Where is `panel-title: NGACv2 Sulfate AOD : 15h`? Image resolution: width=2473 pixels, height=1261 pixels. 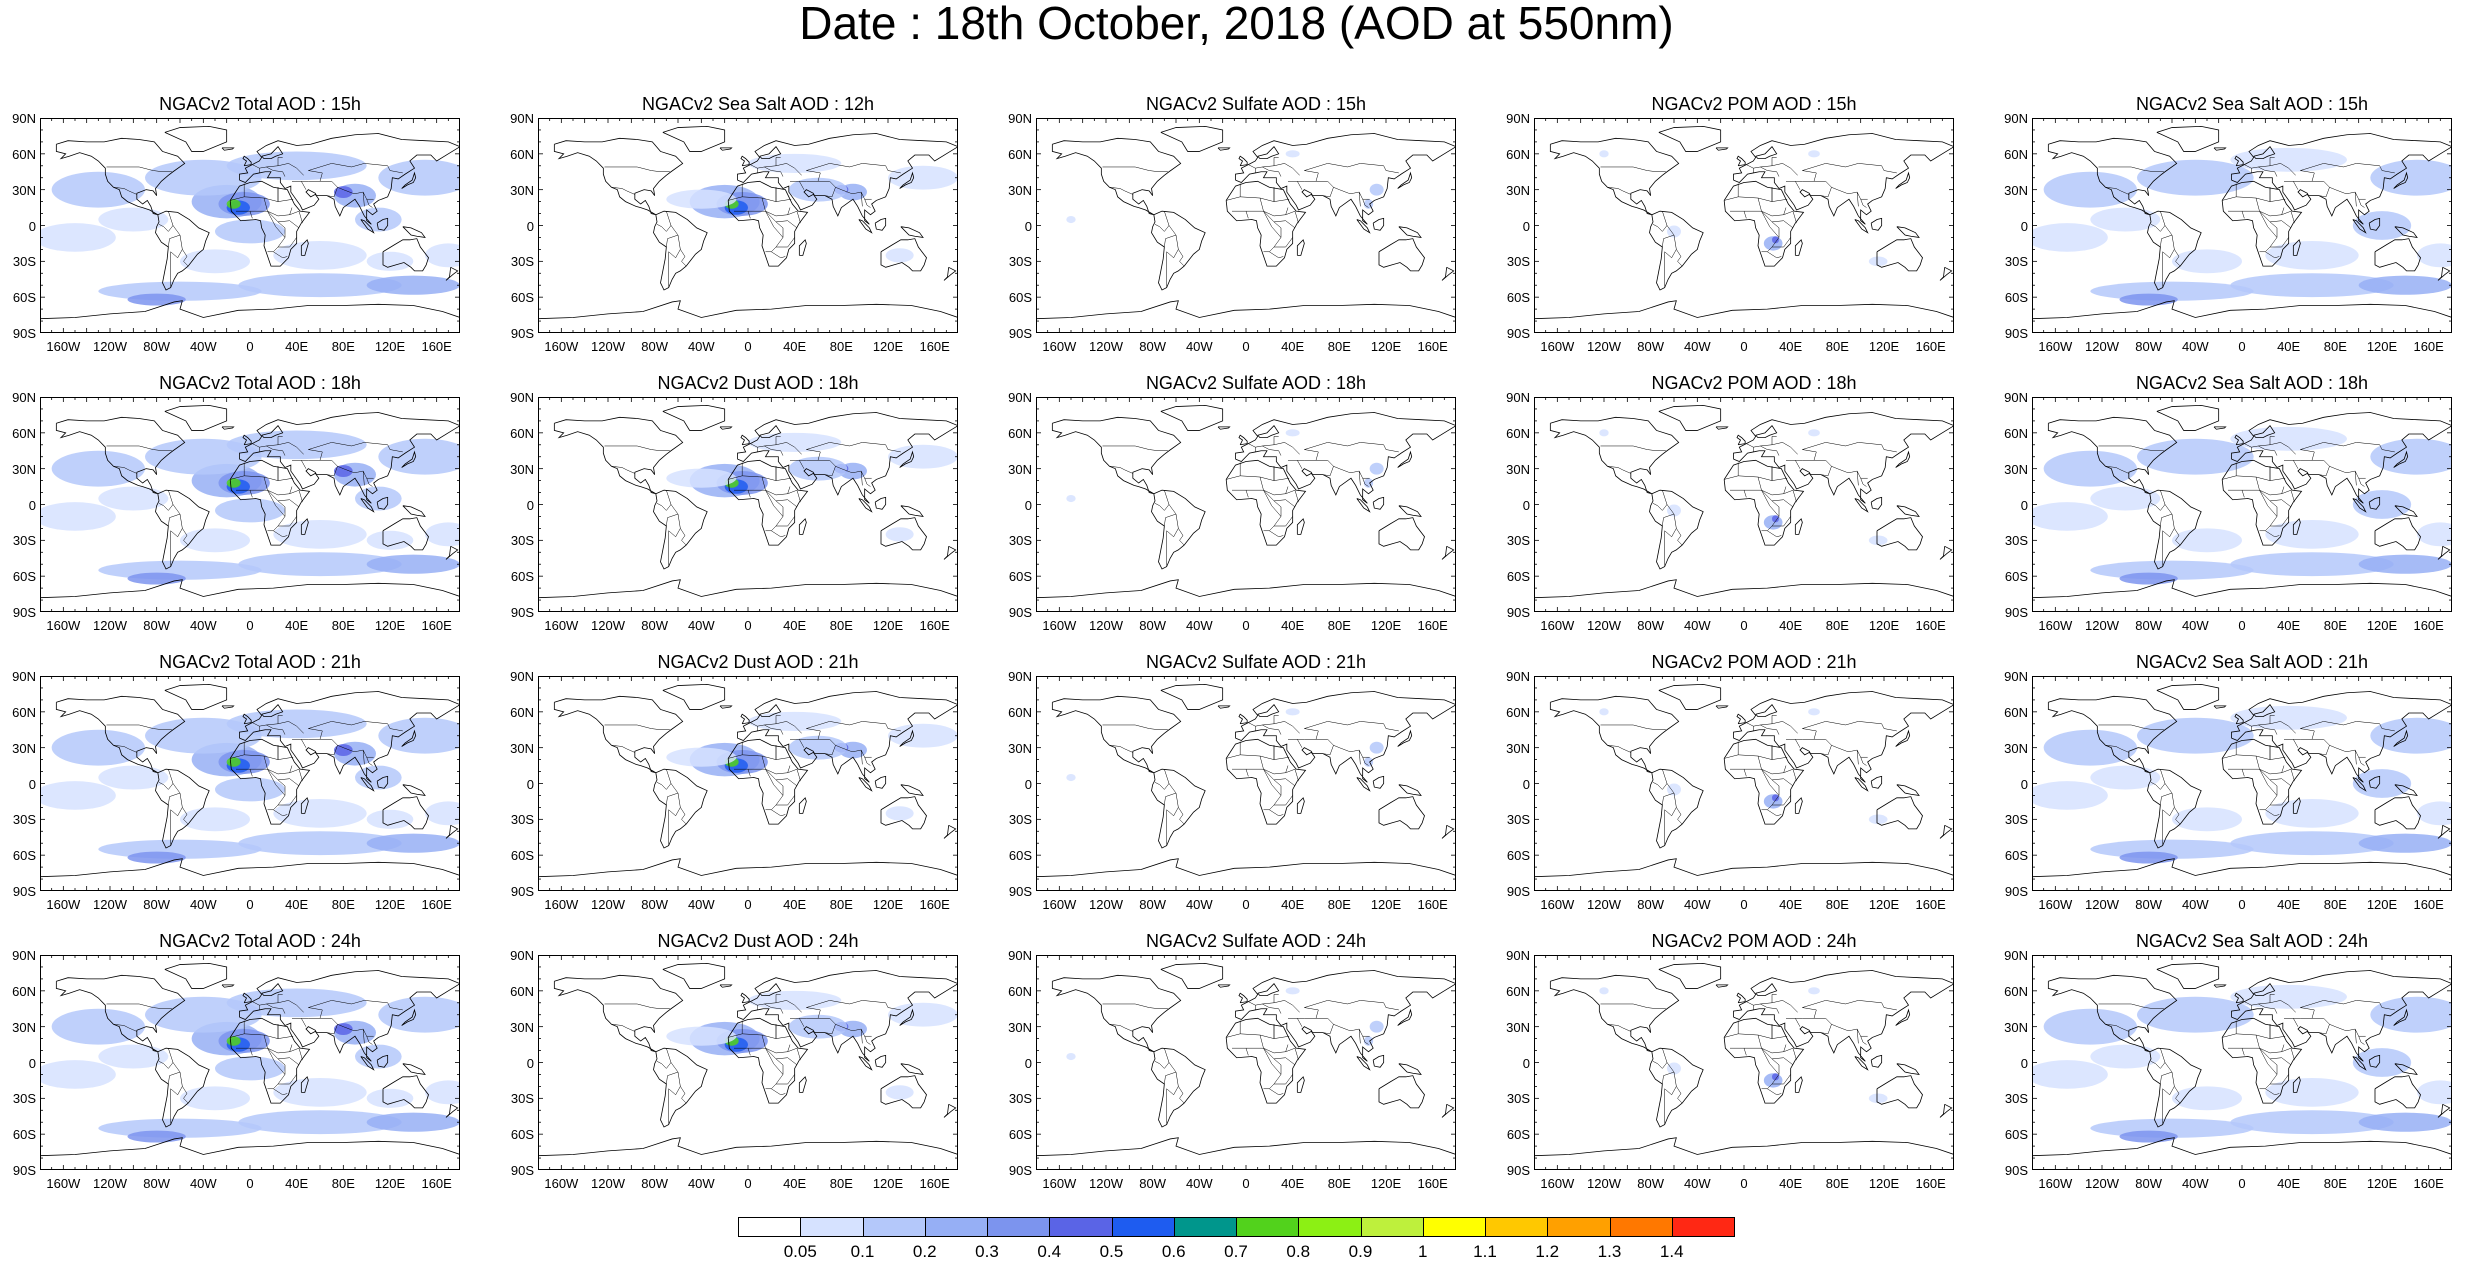 panel-title: NGACv2 Sulfate AOD : 15h is located at coordinates (1256, 104).